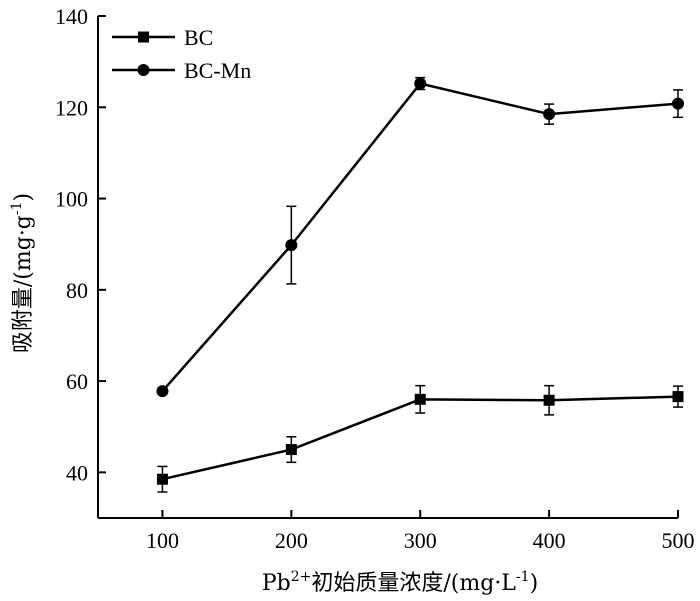 The width and height of the screenshot is (700, 601). I want to click on y-axis-label: 吸附量/(mg·g-1), so click(22, 273).